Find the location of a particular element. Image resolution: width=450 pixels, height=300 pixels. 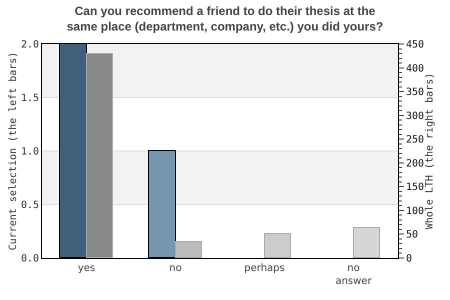

y2-tick-label: 350 is located at coordinates (415, 92).